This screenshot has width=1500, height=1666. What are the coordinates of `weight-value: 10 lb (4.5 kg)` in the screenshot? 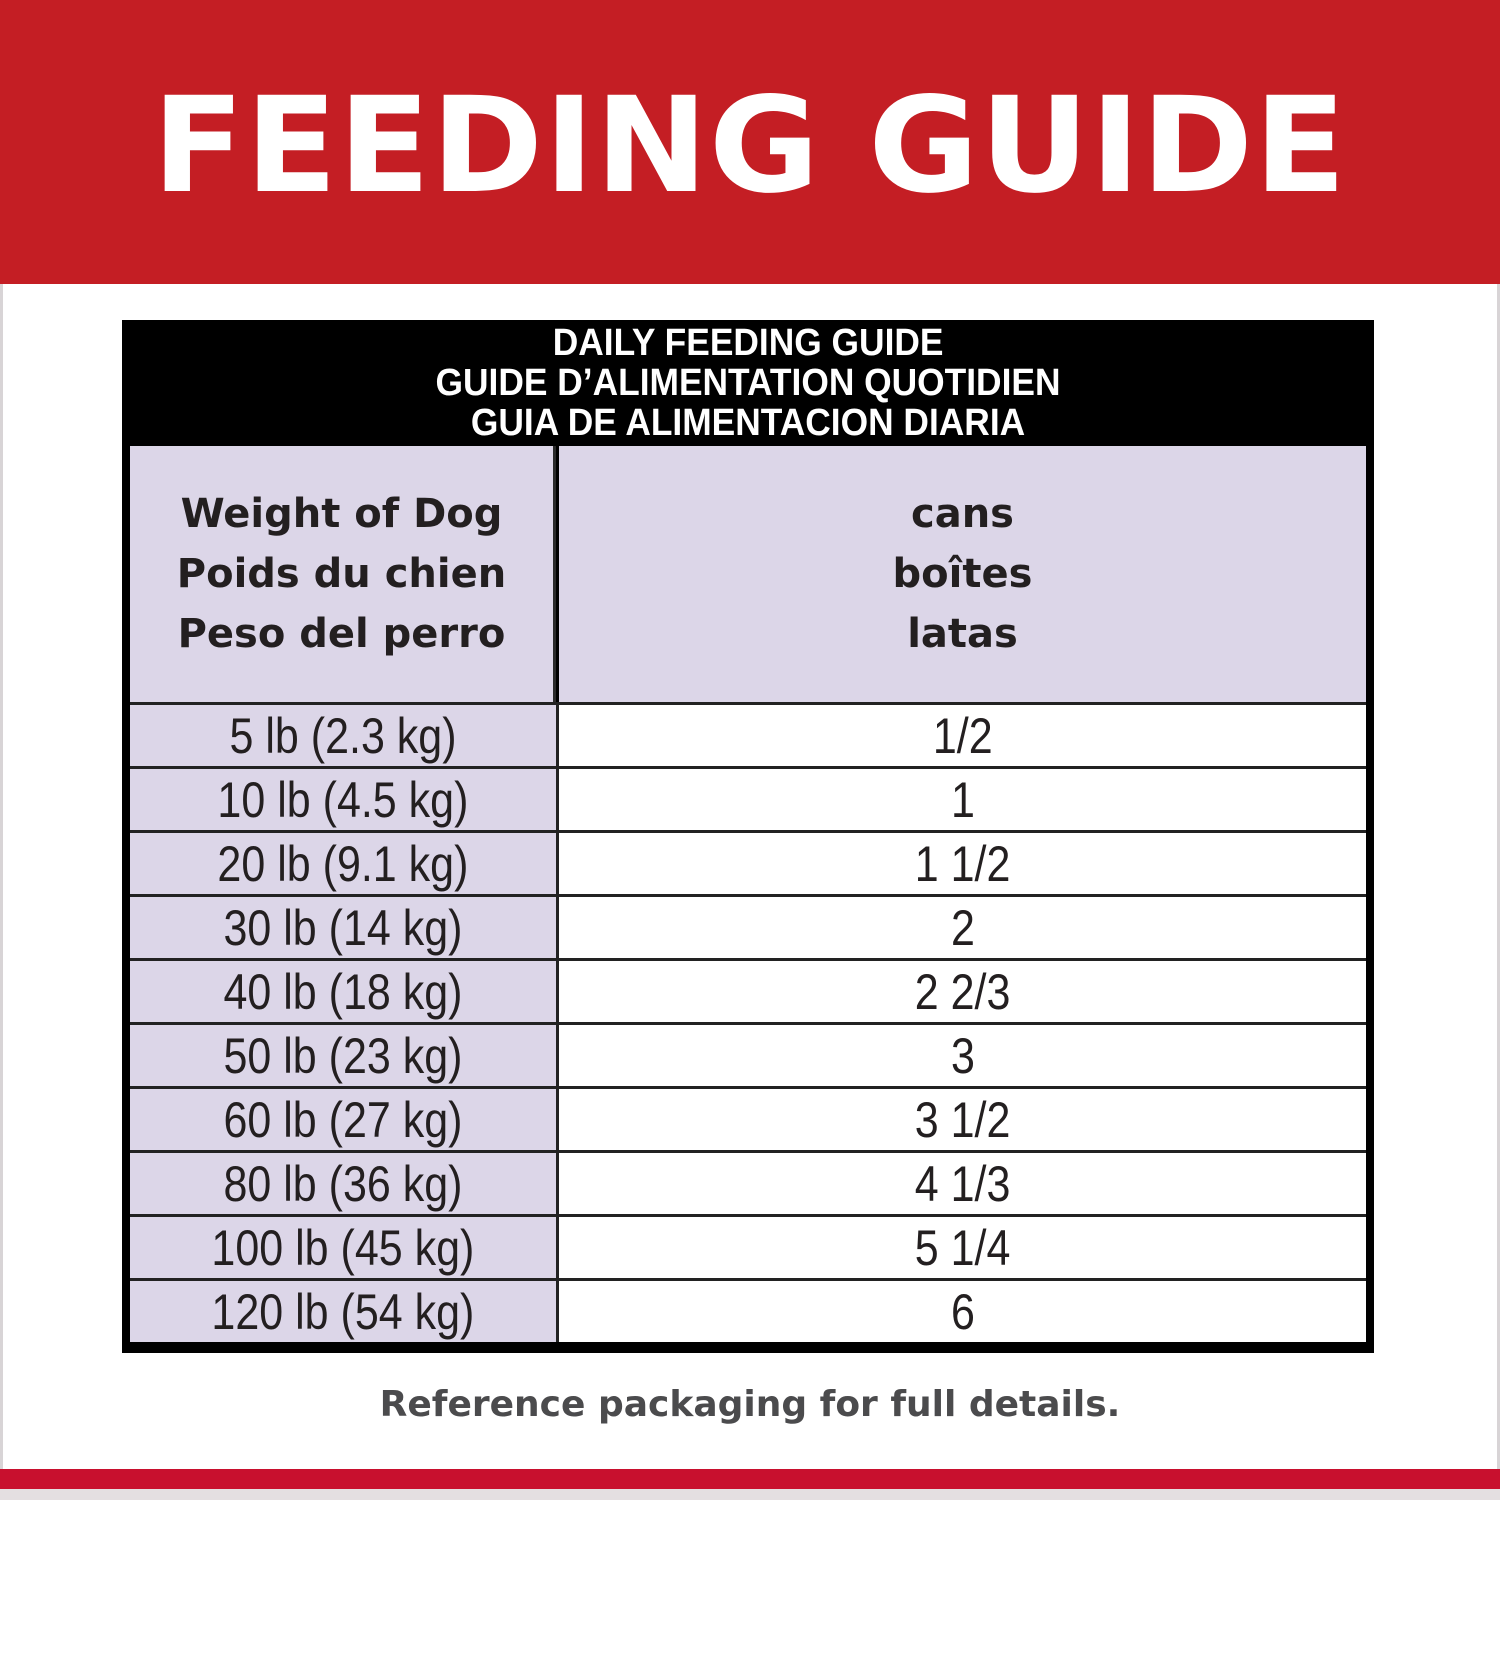 It's located at (343, 799).